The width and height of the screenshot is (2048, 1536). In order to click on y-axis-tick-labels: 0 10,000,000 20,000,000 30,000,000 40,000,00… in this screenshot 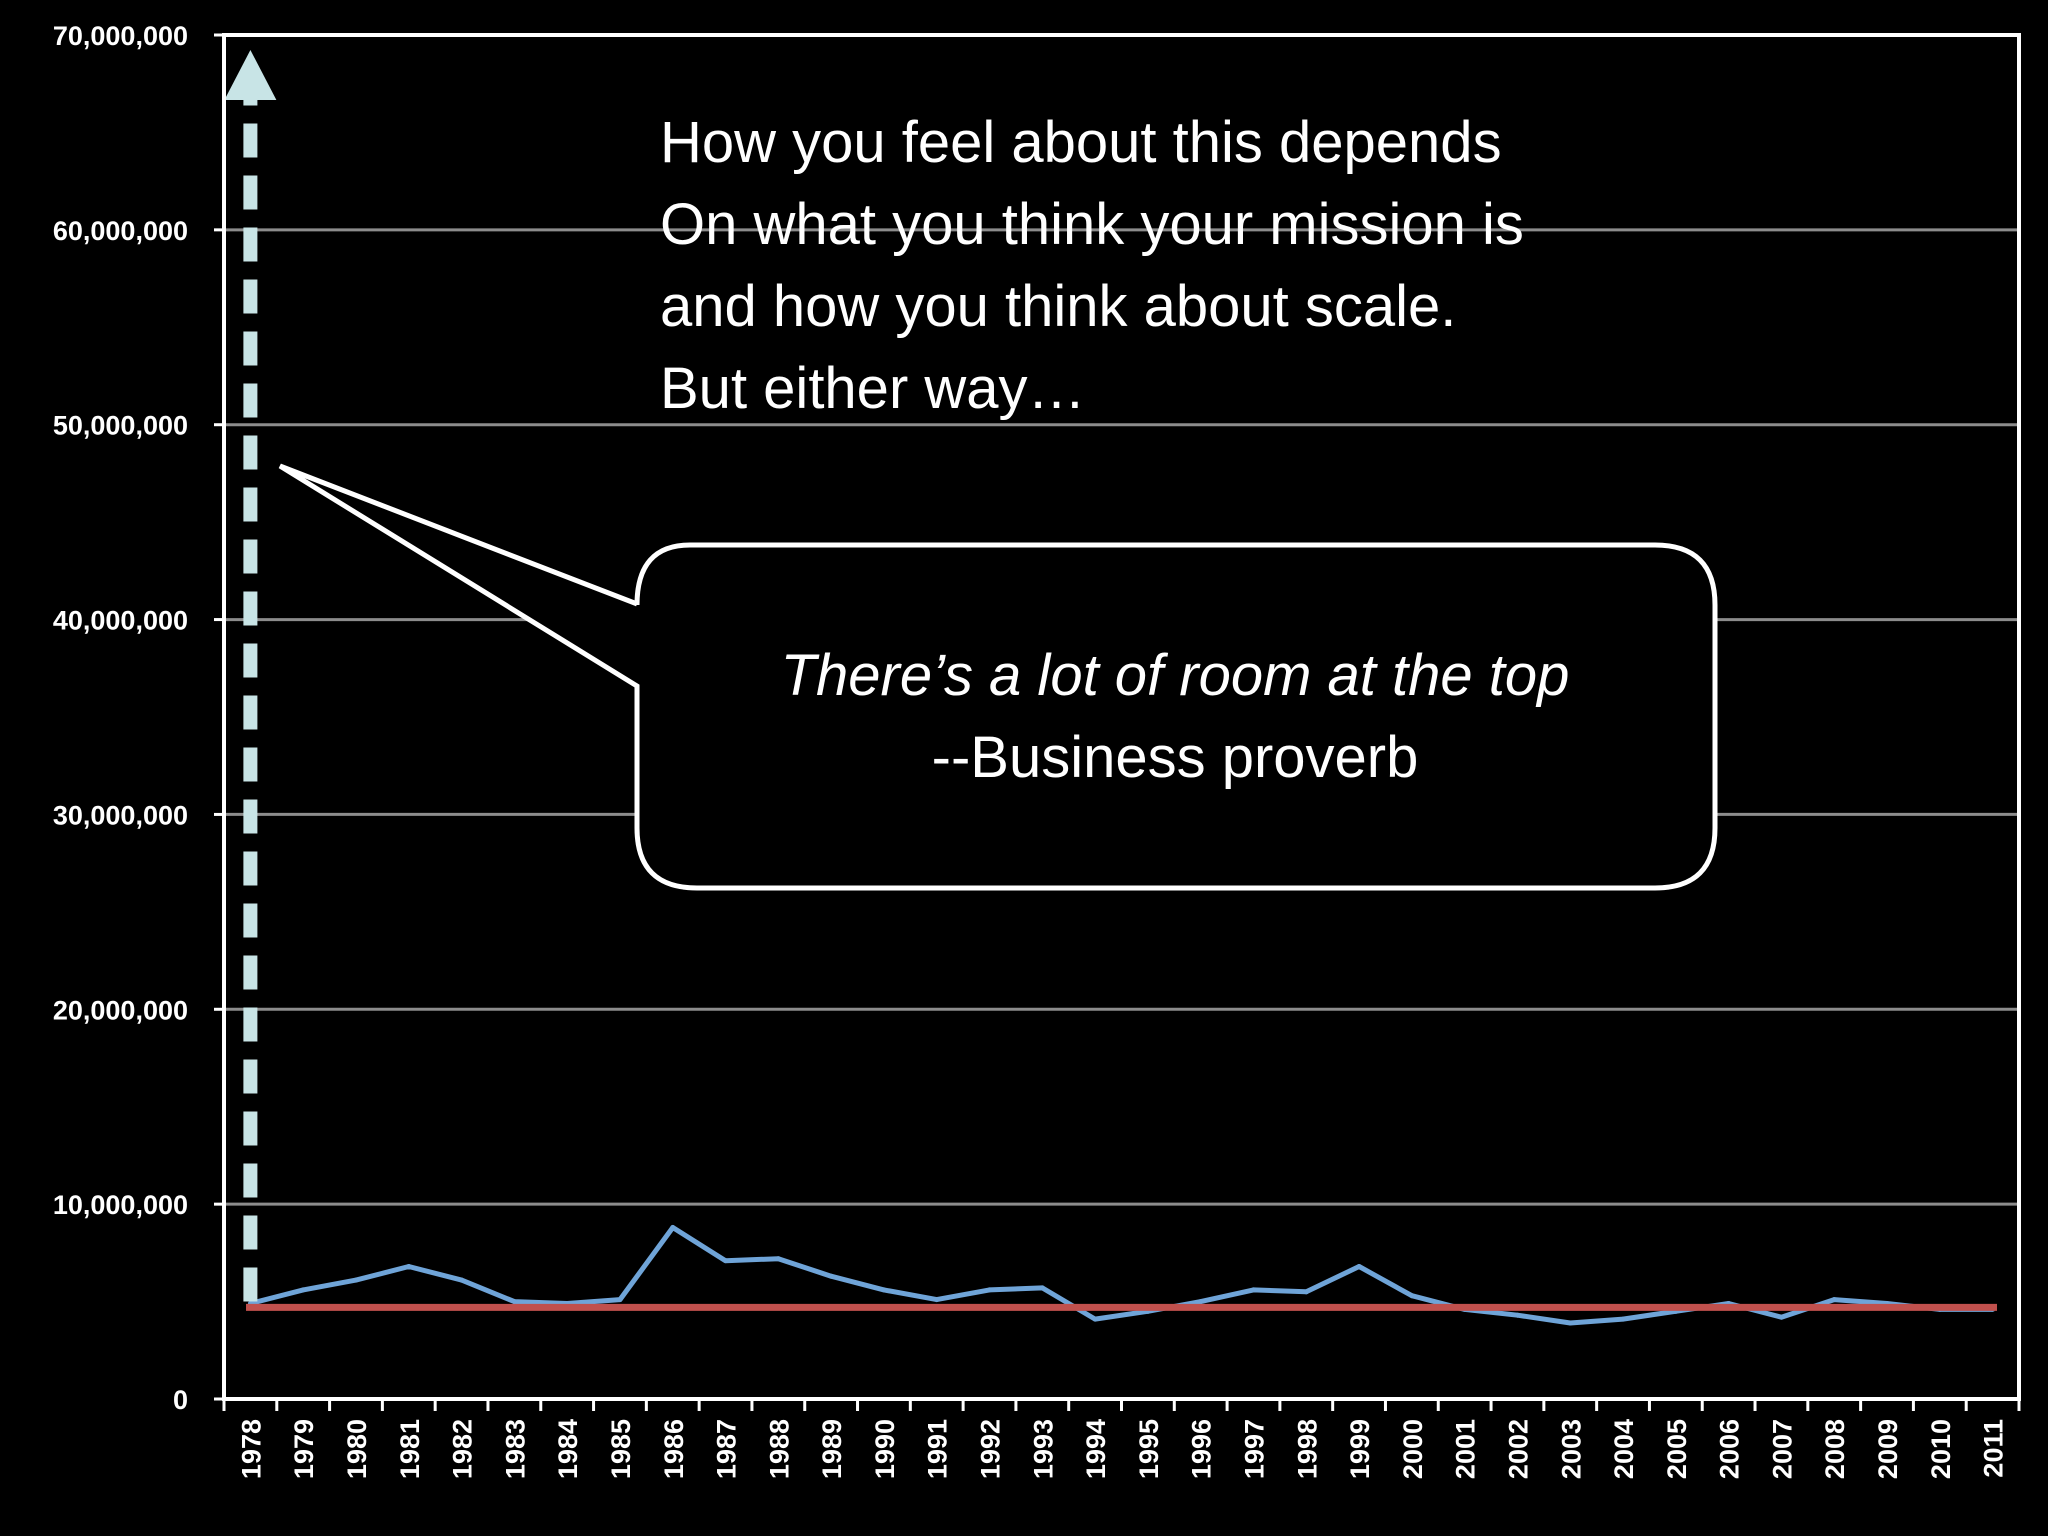, I will do `click(120, 718)`.